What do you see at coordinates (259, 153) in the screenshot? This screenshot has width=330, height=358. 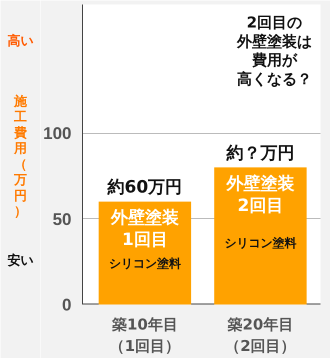 I see `data-label: 約？万円` at bounding box center [259, 153].